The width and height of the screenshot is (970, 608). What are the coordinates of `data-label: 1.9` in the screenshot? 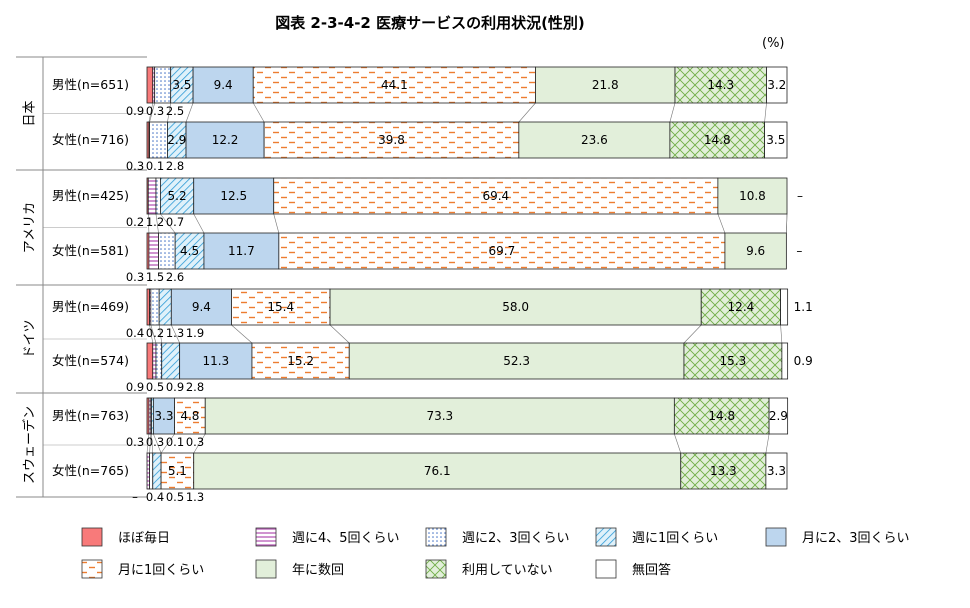 It's located at (195, 333).